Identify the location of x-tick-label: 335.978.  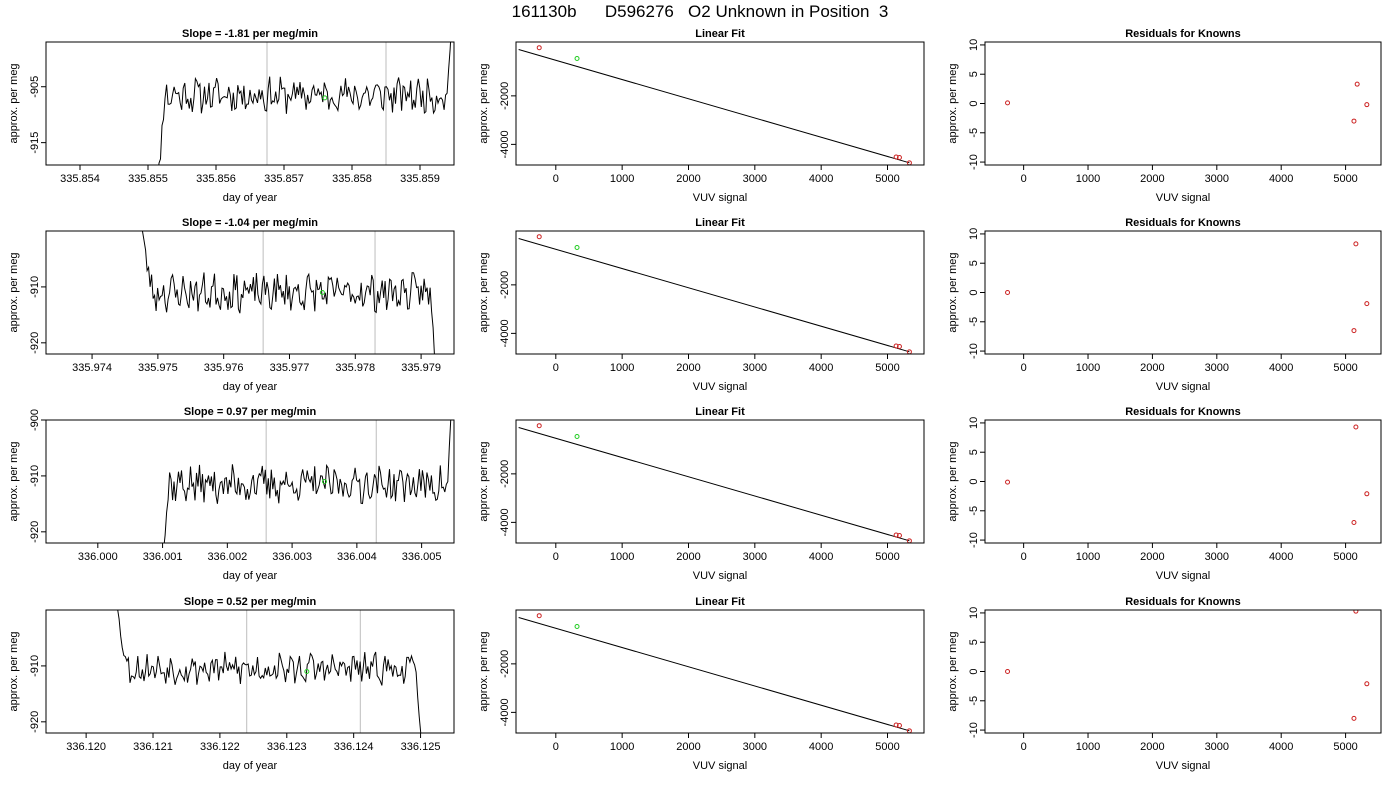
(355, 368).